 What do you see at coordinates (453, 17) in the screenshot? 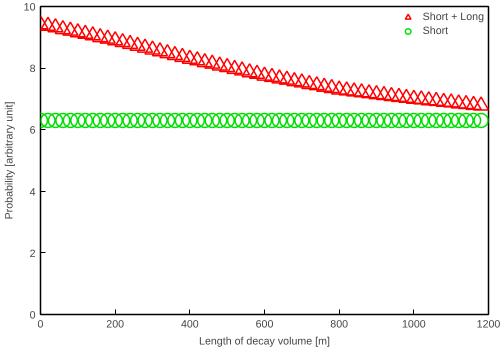
I see `legend-label: Short + Long` at bounding box center [453, 17].